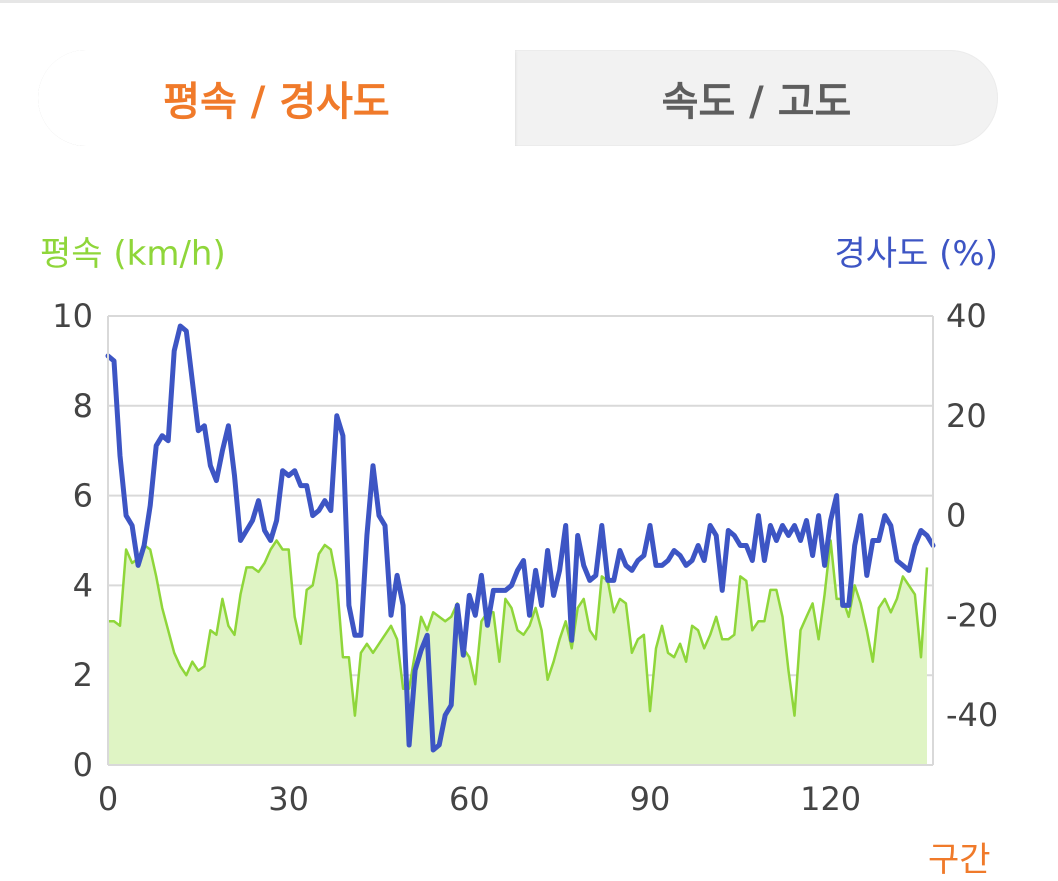 The width and height of the screenshot is (1058, 881). I want to click on x-tick-label: 90, so click(650, 799).